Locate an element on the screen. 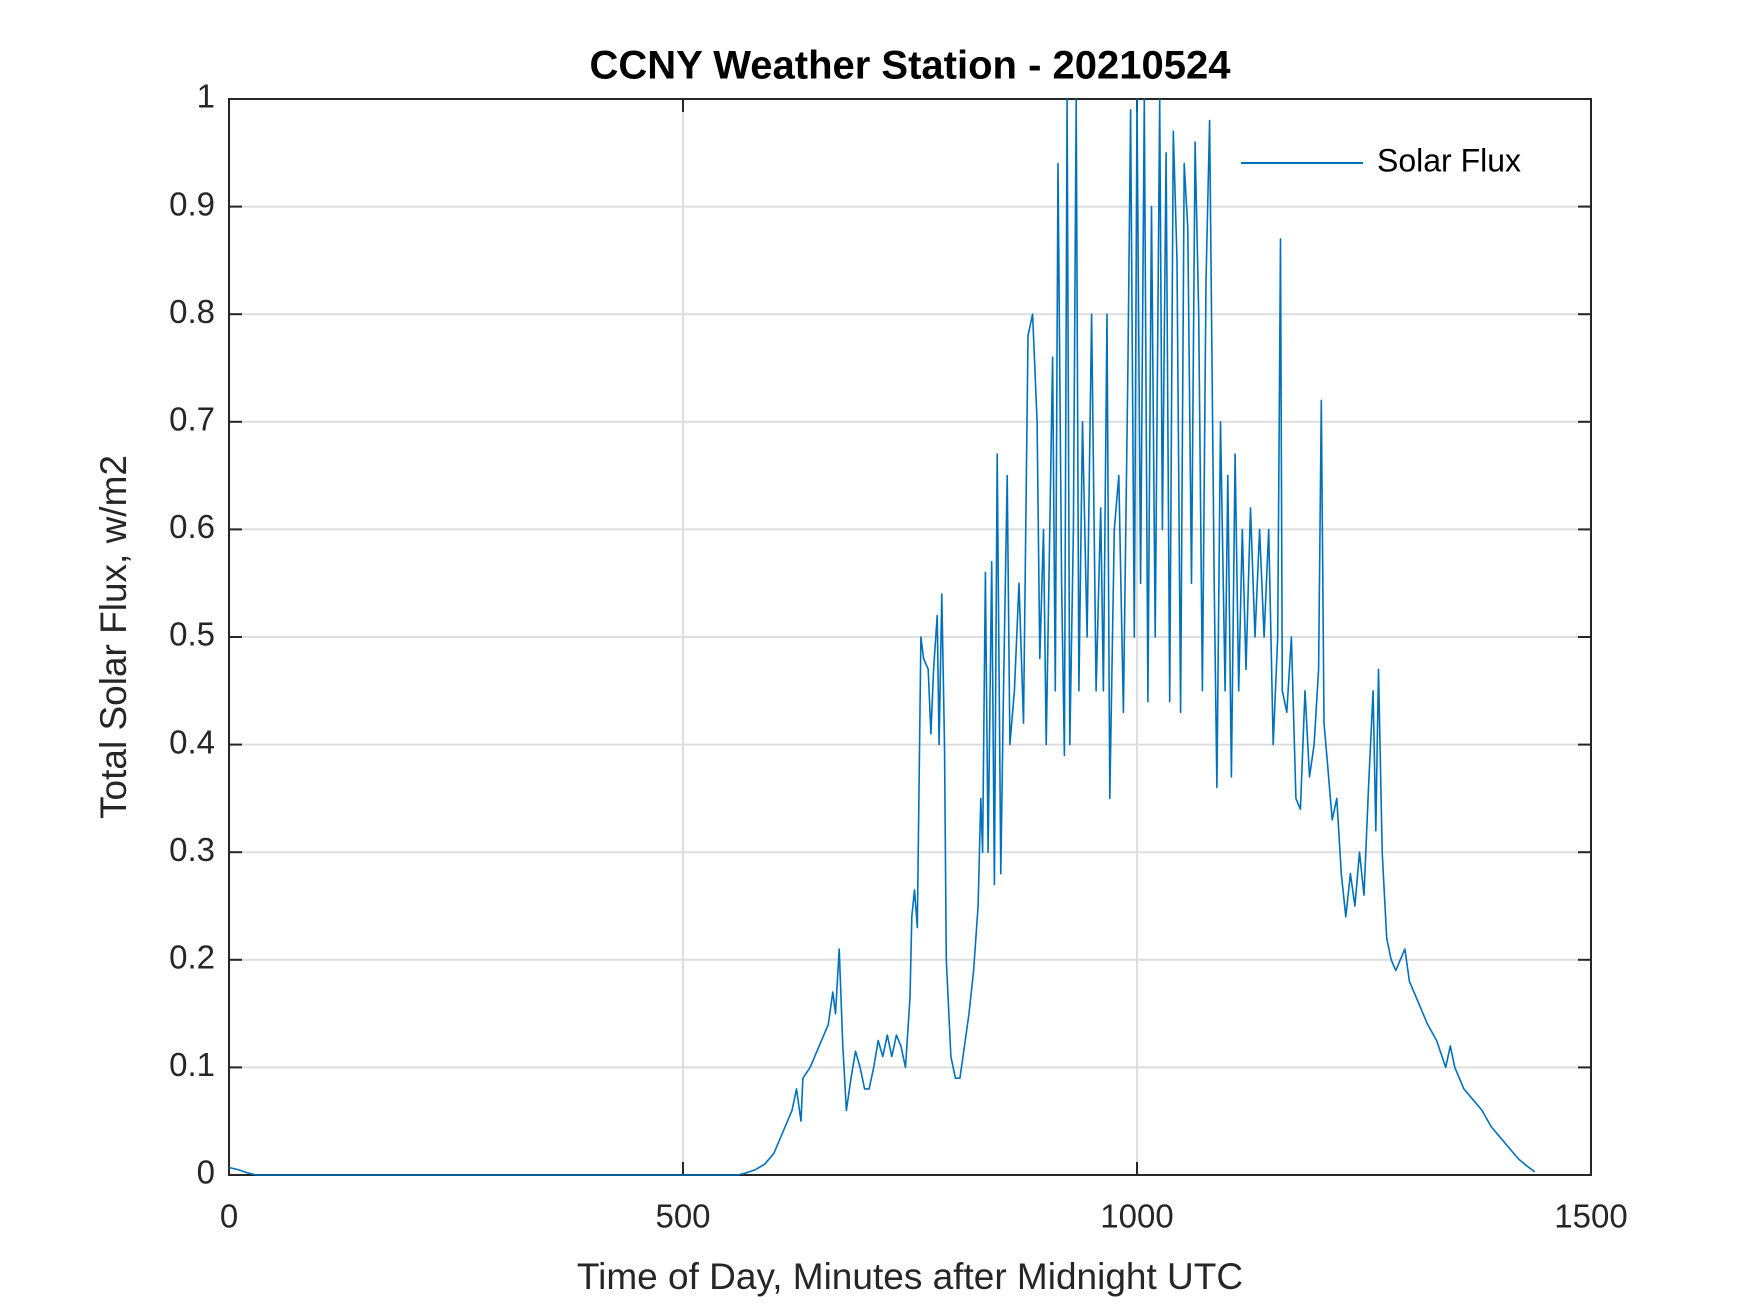  legend-label: Solar Flux is located at coordinates (1449, 160).